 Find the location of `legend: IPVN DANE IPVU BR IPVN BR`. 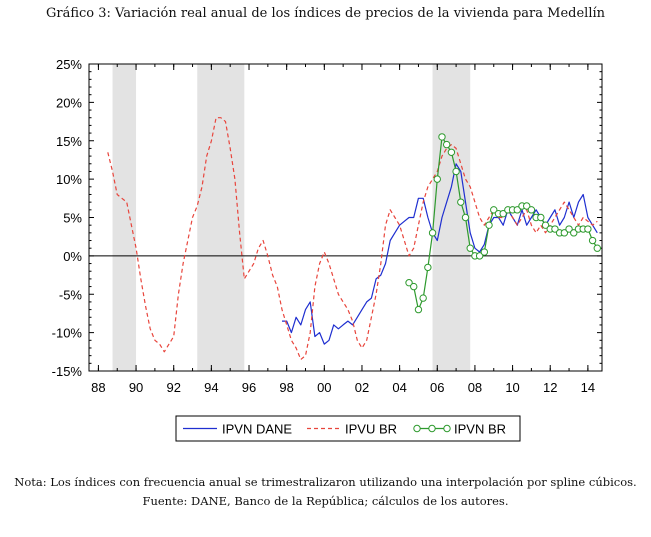

legend: IPVN DANE IPVU BR IPVN BR is located at coordinates (348, 428).